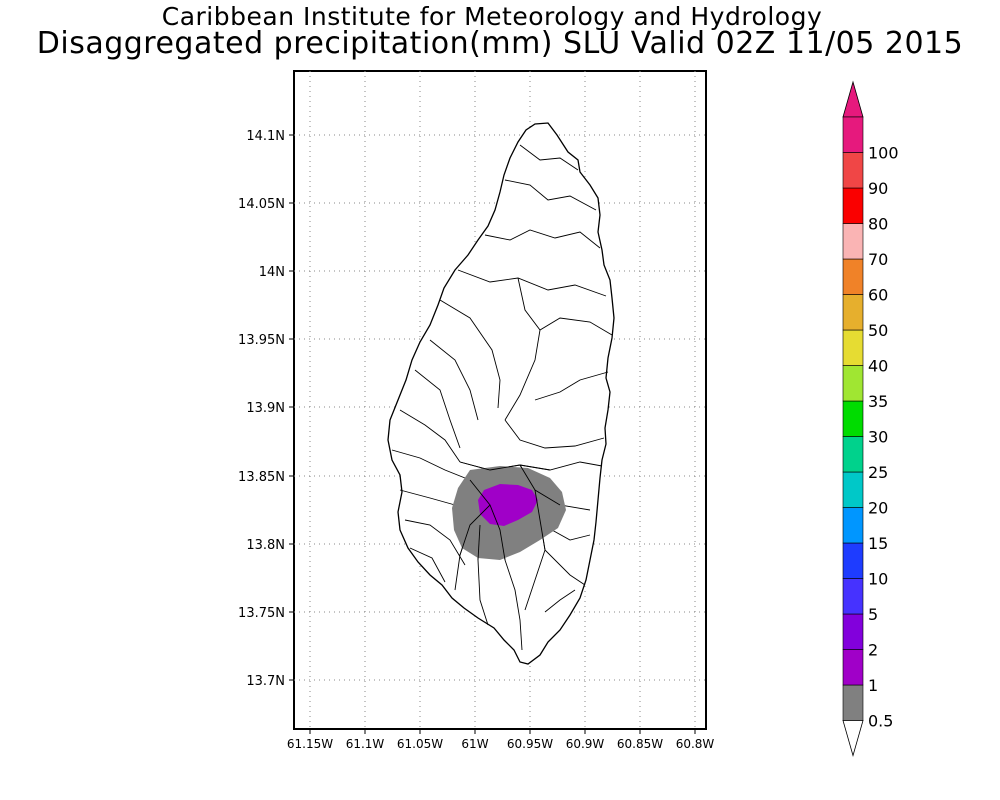  Describe the element at coordinates (640, 744) in the screenshot. I see `lon-label: 60.85W` at that location.